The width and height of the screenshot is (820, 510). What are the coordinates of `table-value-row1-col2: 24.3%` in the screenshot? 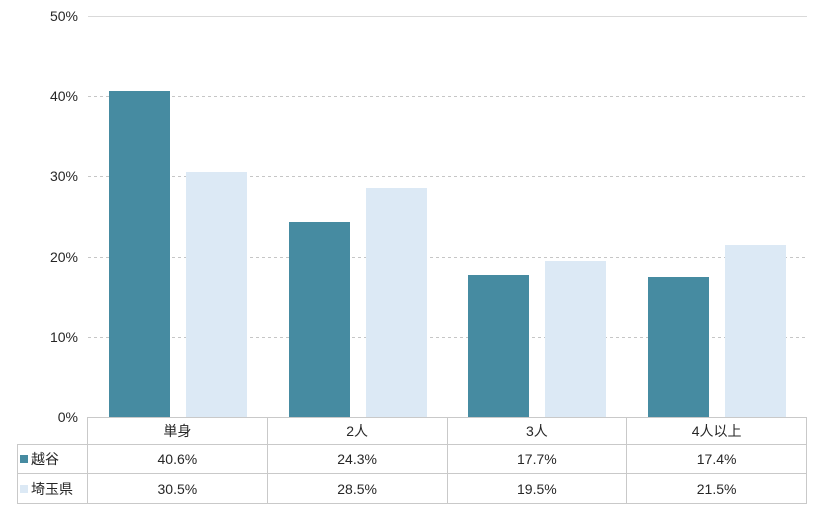 It's located at (357, 459).